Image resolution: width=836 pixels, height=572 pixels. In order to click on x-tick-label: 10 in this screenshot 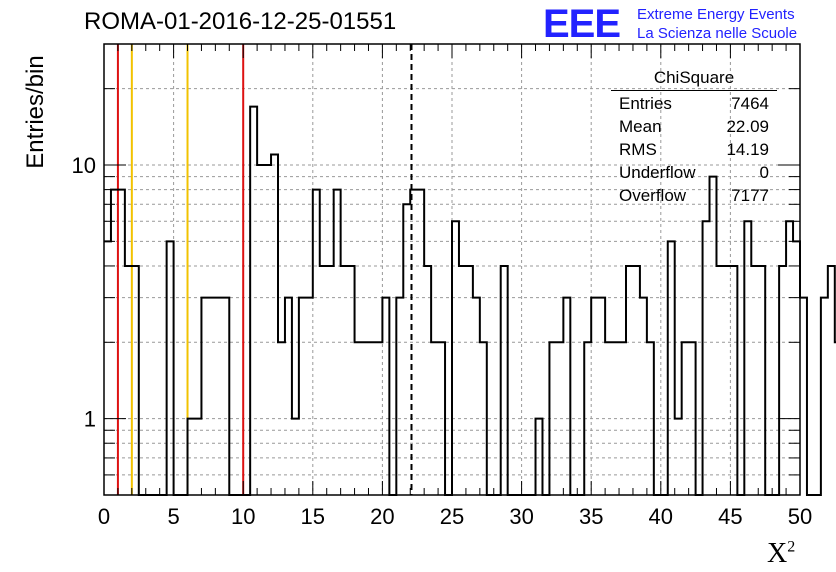, I will do `click(243, 516)`.